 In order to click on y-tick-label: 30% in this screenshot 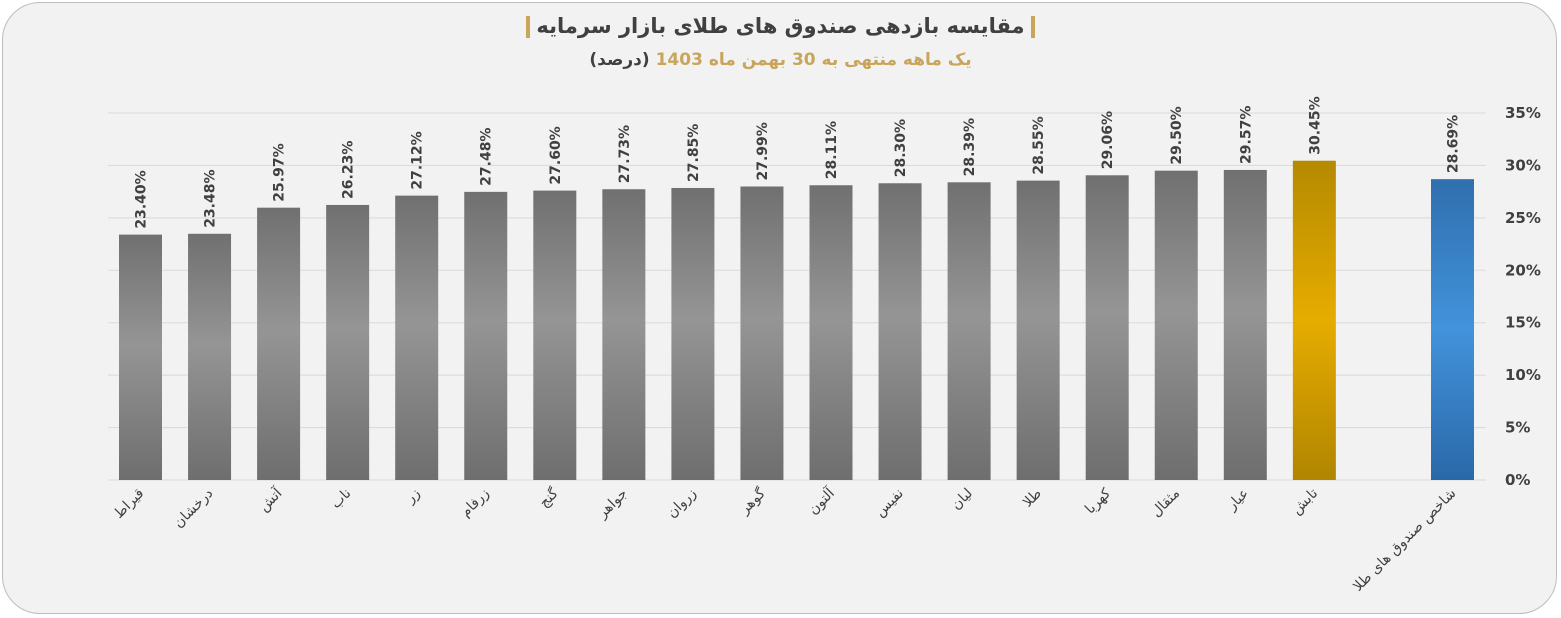, I will do `click(1523, 165)`.